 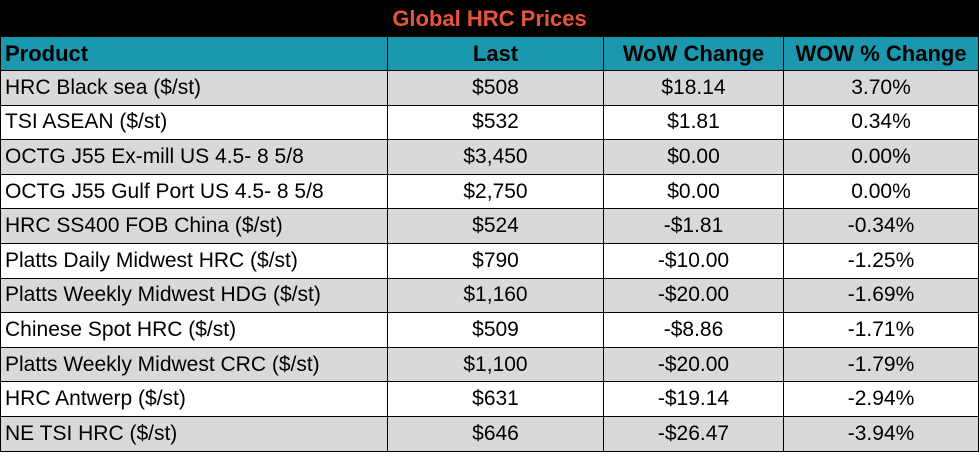 What do you see at coordinates (693, 53) in the screenshot?
I see `column-header-wow-change: WoW Change` at bounding box center [693, 53].